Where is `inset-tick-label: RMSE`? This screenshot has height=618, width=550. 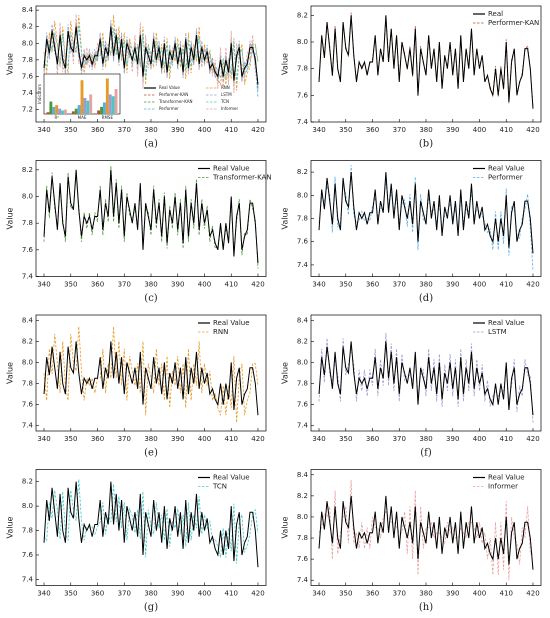
inset-tick-label: RMSE is located at coordinates (108, 117).